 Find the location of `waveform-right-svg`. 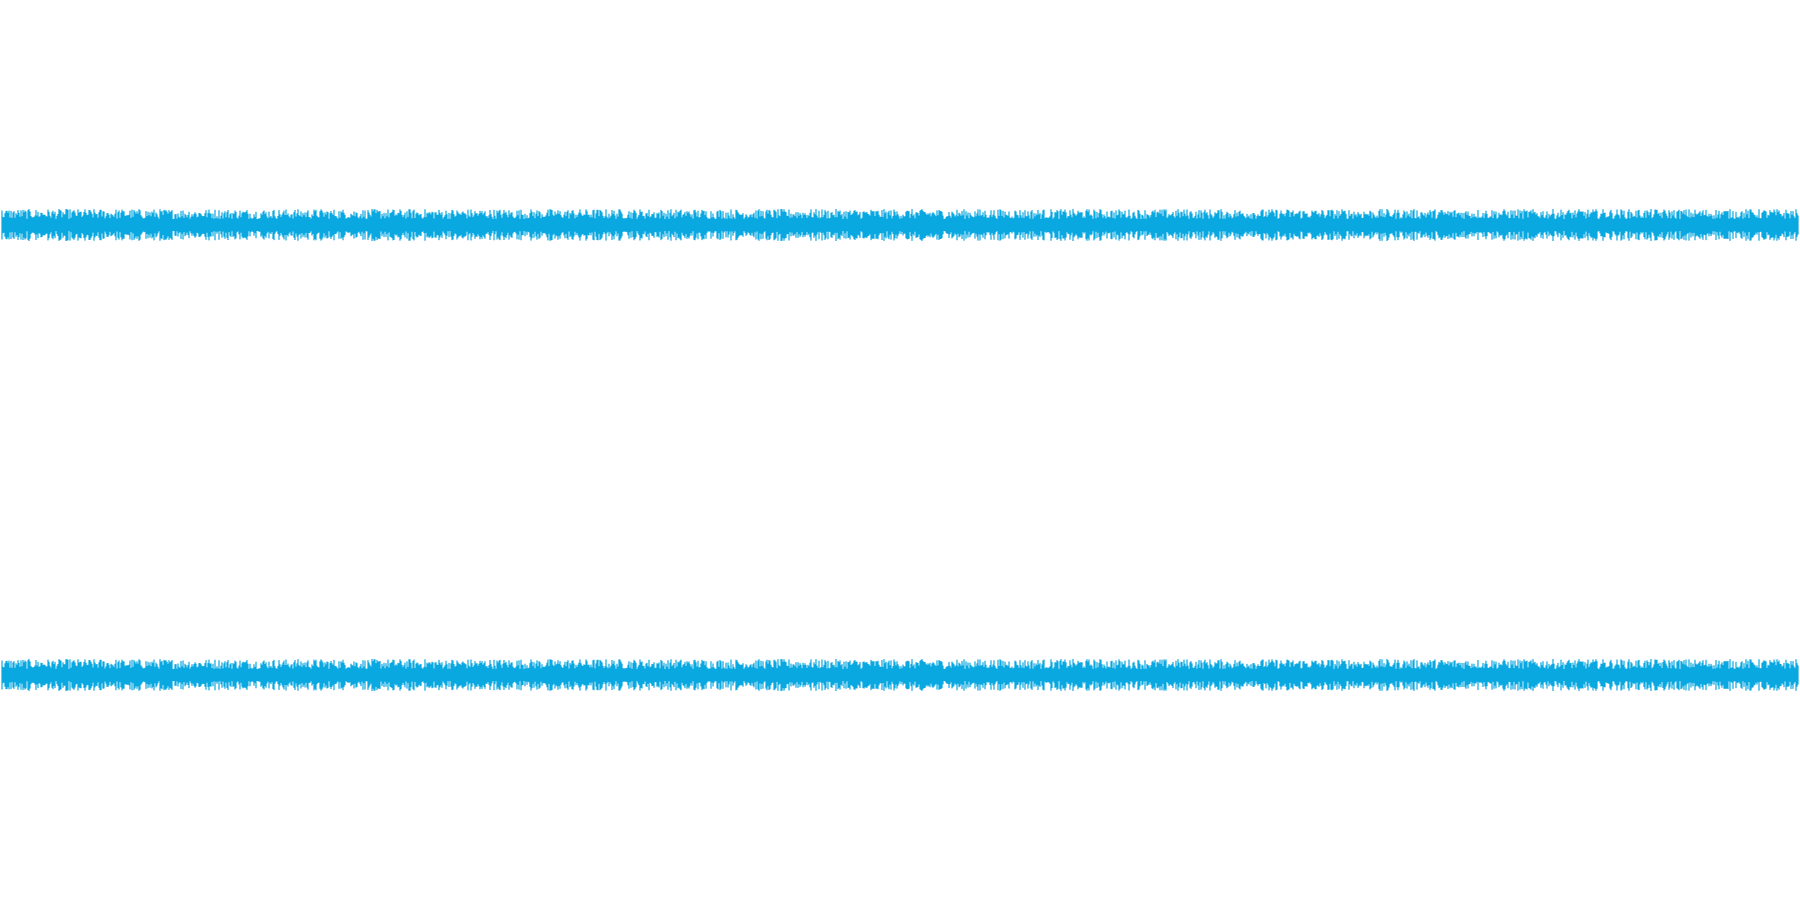

waveform-right-svg is located at coordinates (900, 675).